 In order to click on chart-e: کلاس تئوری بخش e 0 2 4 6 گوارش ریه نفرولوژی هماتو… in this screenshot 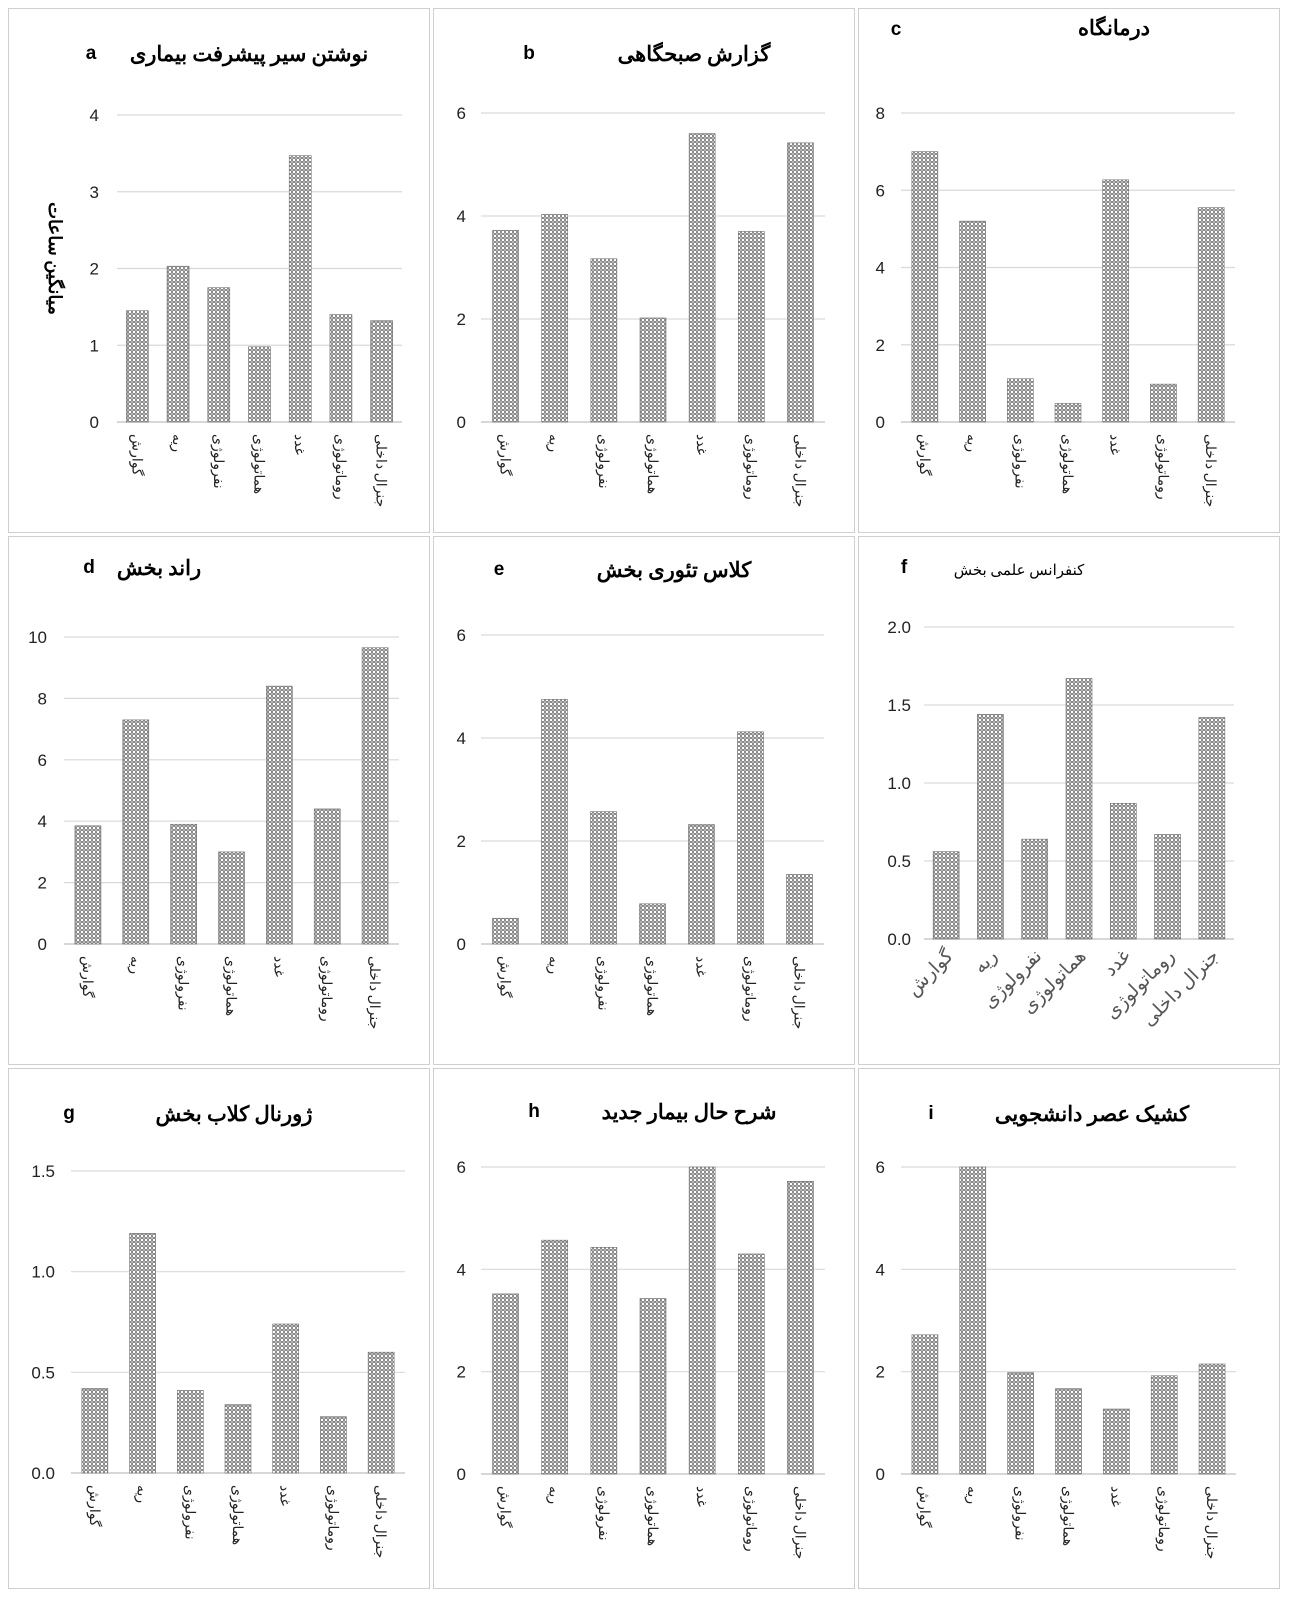, I will do `click(640, 793)`.